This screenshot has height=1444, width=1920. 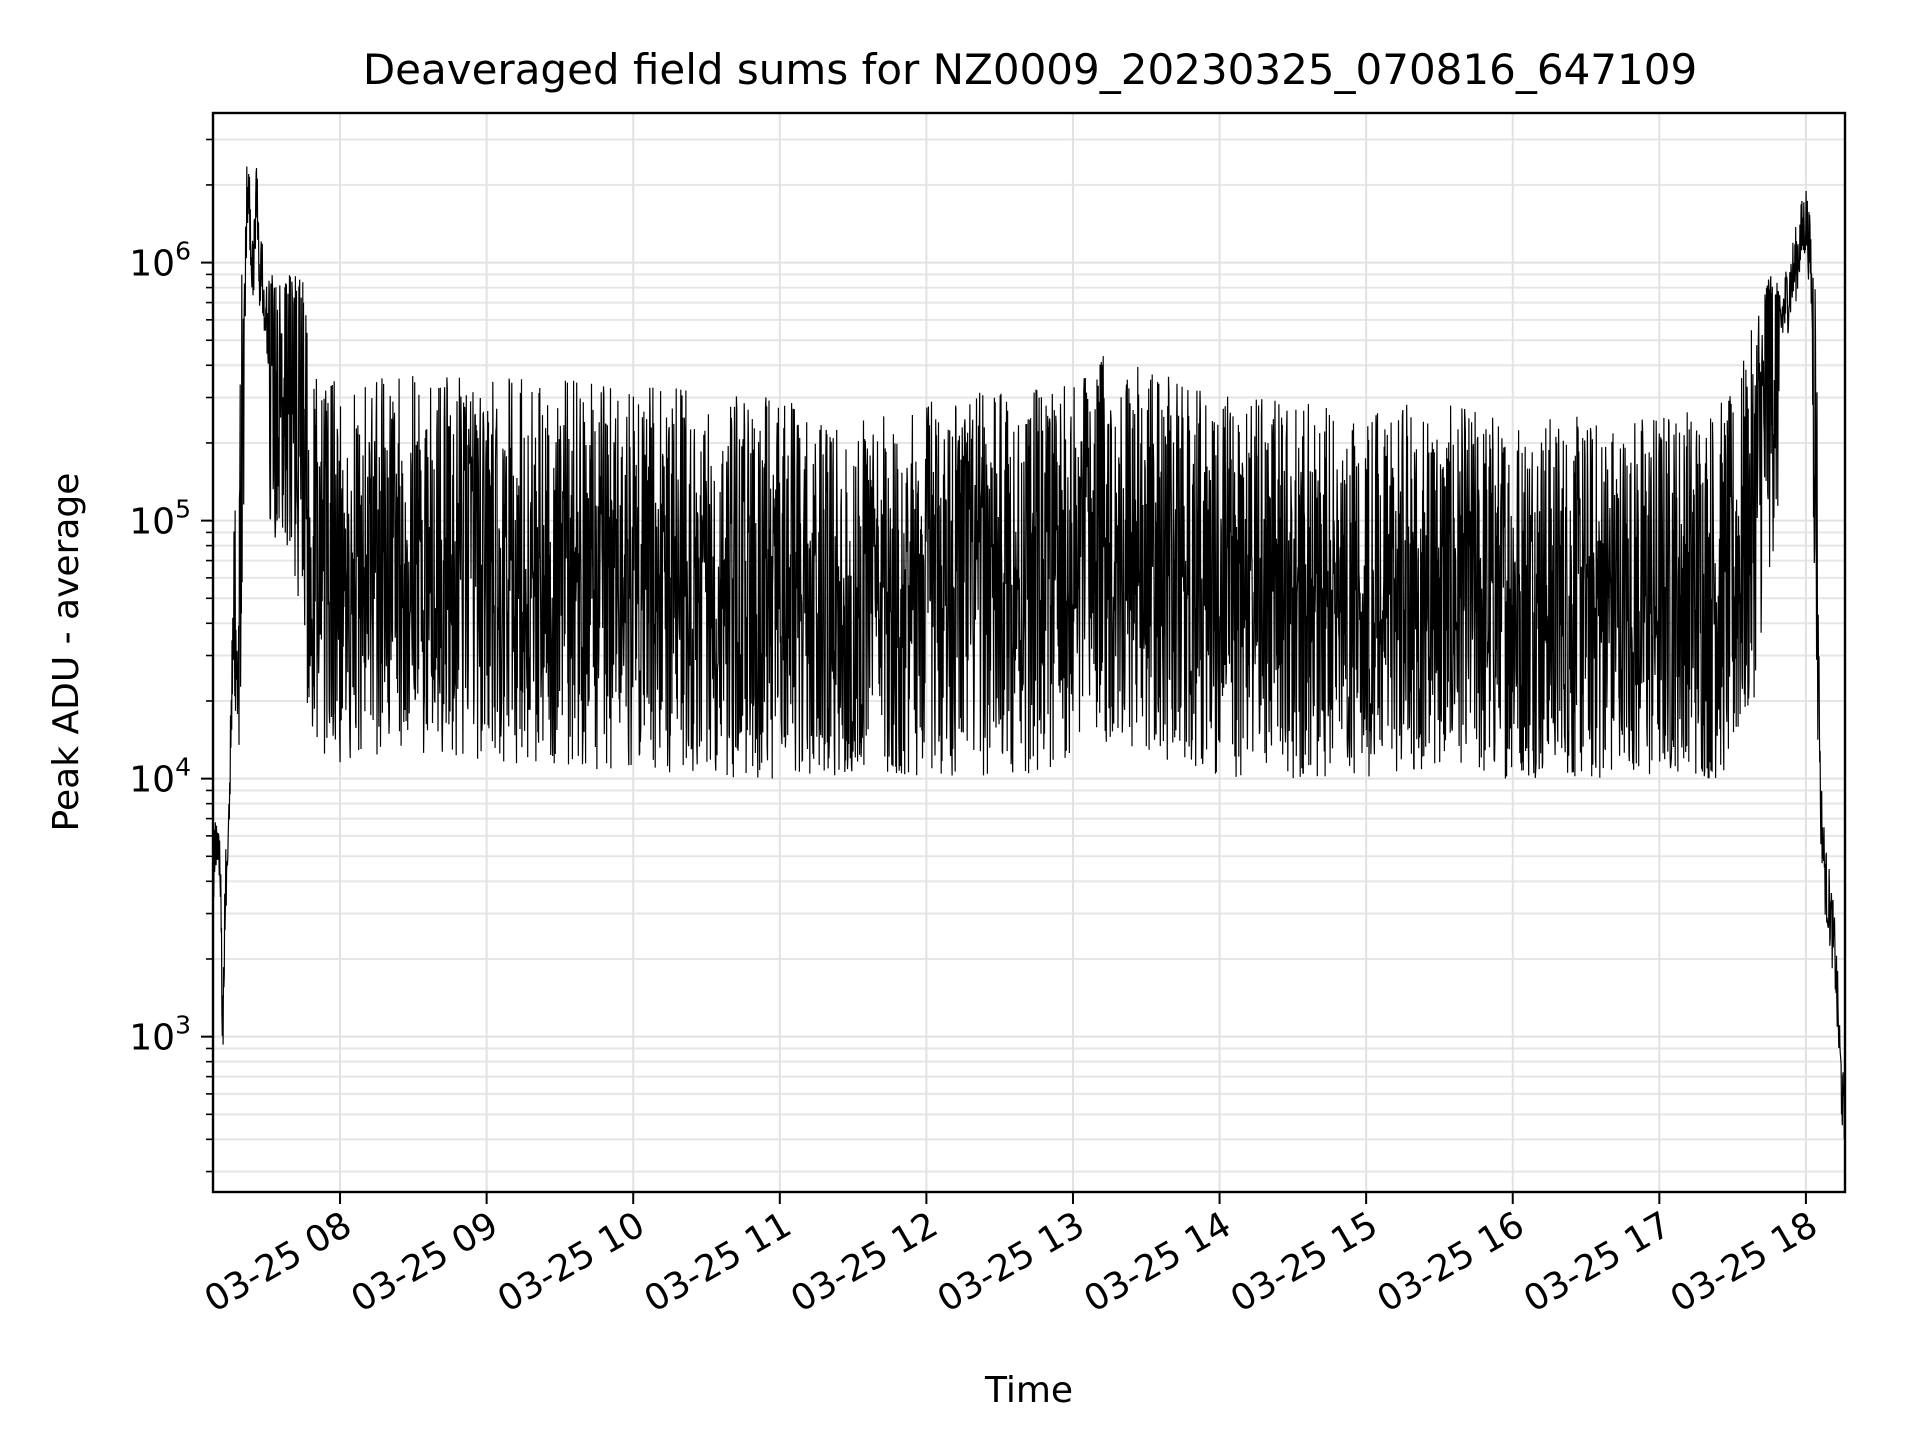 What do you see at coordinates (1451, 1262) in the screenshot?
I see `x-tick-label: 03-25 16` at bounding box center [1451, 1262].